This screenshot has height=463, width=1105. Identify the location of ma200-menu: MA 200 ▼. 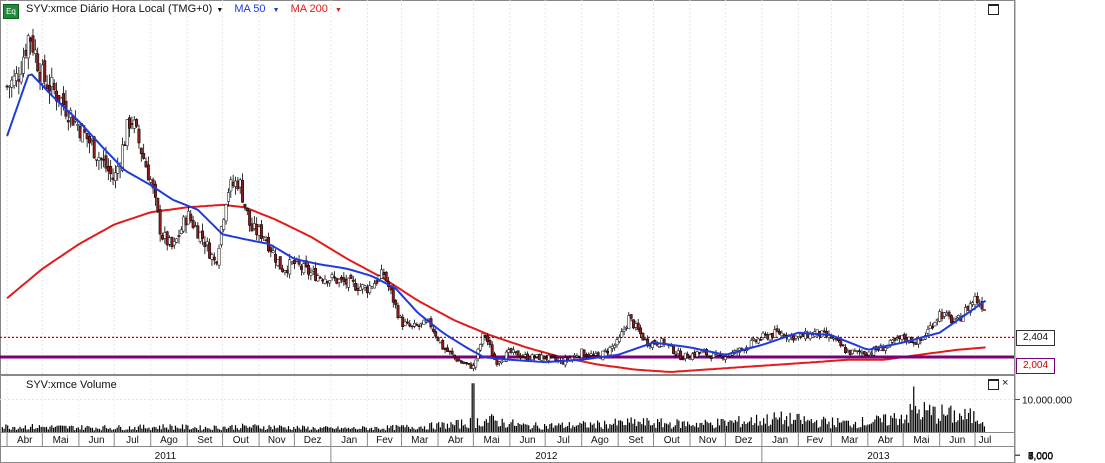
(318, 9).